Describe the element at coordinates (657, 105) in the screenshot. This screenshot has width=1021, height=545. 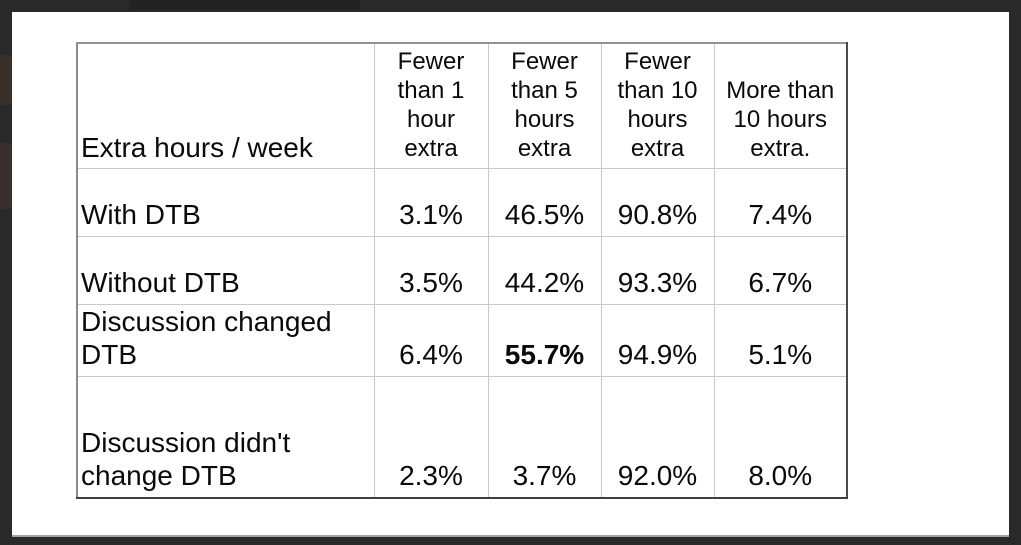
I see `header-cell: Fewer than 10 hours extra` at that location.